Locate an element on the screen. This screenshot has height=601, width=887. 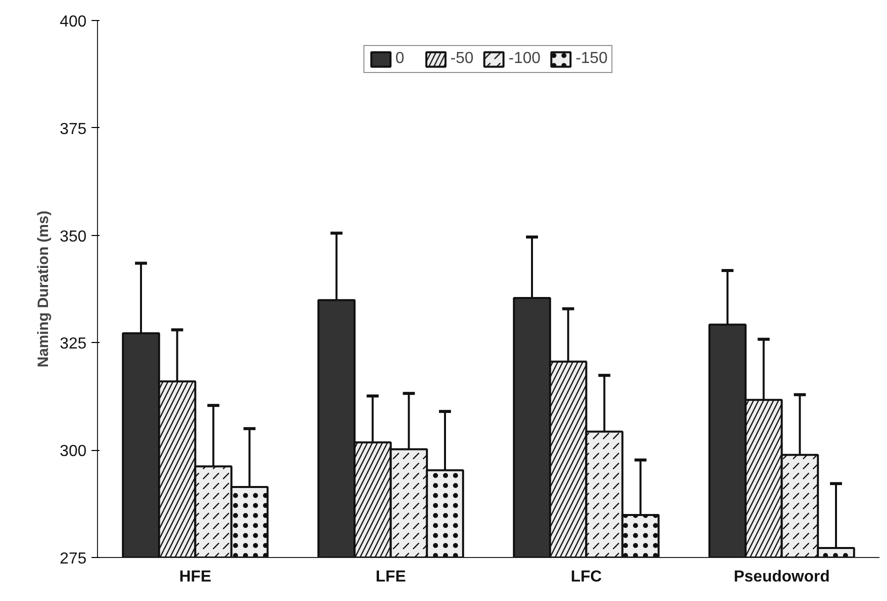
x-tick-label: Pseudoword is located at coordinates (782, 577).